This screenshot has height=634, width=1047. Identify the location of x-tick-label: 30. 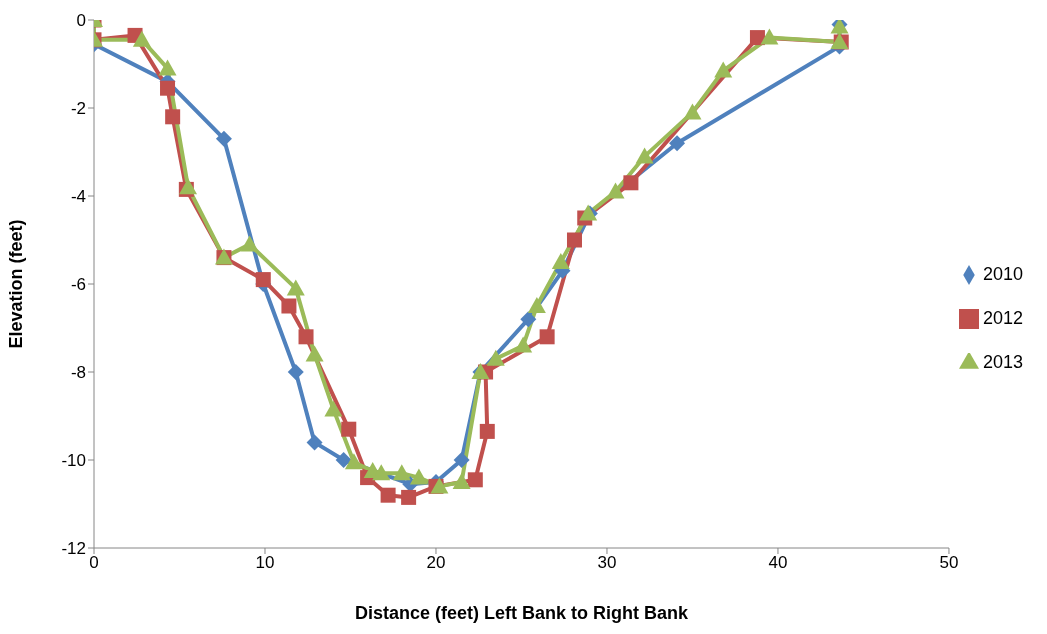
(607, 563).